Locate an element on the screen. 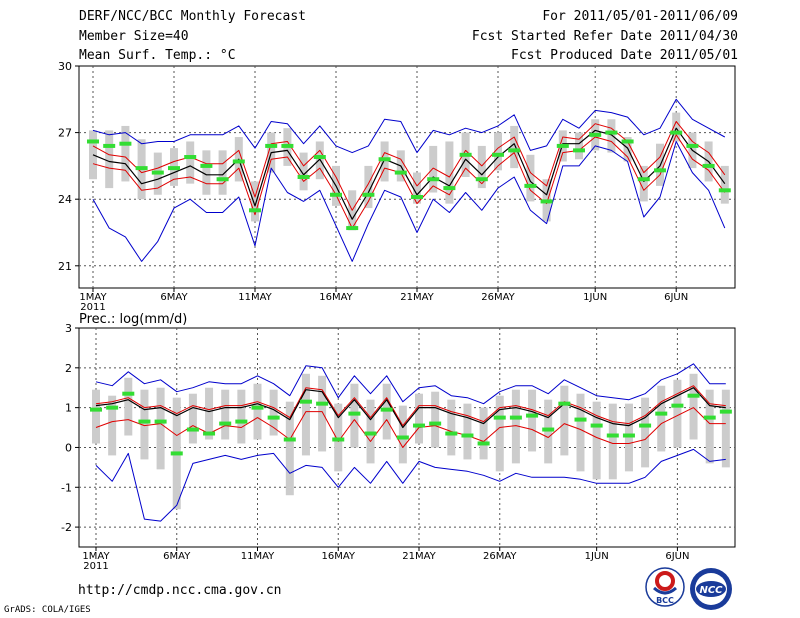  temp-upper-spread-line is located at coordinates (409, 166).